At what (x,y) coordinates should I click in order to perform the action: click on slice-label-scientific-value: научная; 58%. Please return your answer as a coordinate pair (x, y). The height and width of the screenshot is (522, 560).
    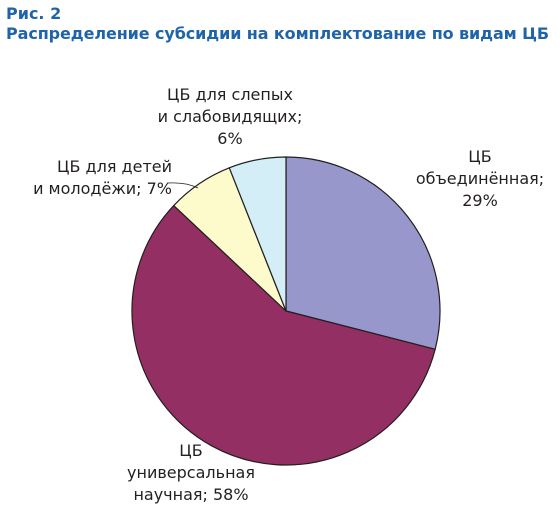
    Looking at the image, I should click on (191, 494).